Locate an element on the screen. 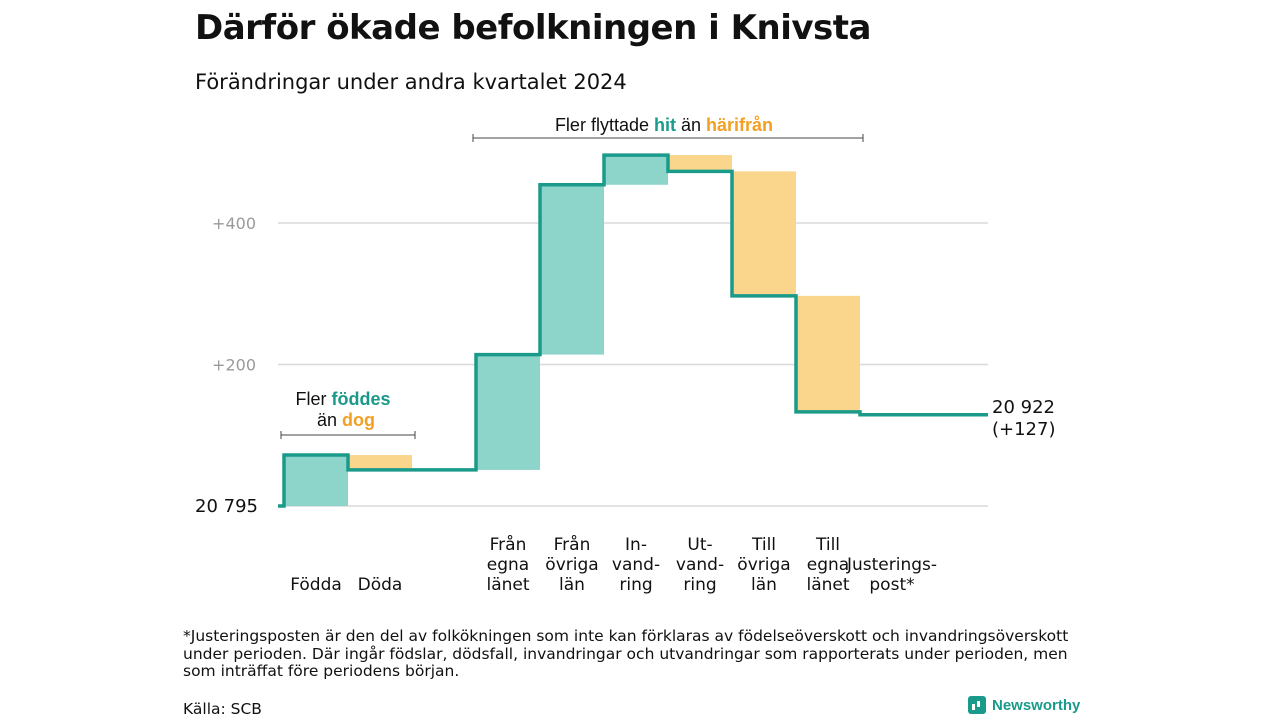 The width and height of the screenshot is (1280, 720). annotation-highlight: dog is located at coordinates (358, 420).